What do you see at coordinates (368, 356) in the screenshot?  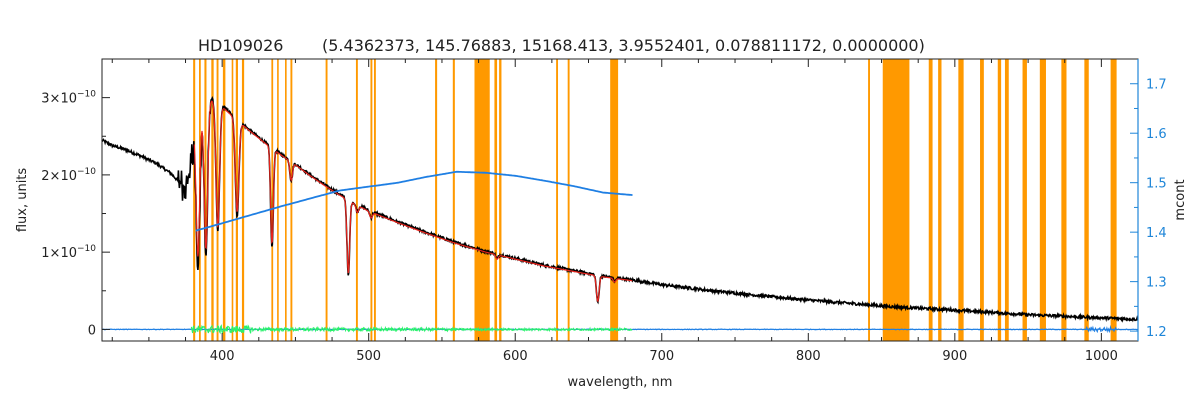 I see `x-tick-label: 500` at bounding box center [368, 356].